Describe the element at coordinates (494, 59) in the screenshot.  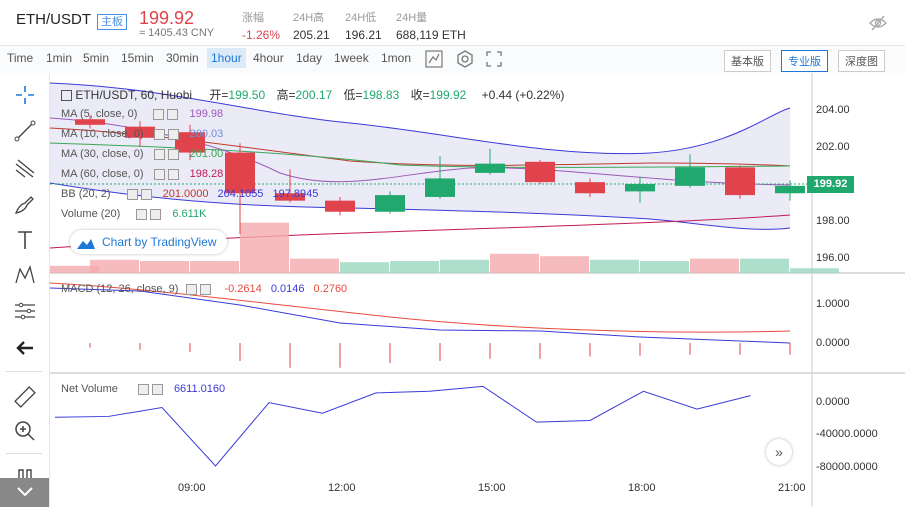
I see `fullscreen-icon` at that location.